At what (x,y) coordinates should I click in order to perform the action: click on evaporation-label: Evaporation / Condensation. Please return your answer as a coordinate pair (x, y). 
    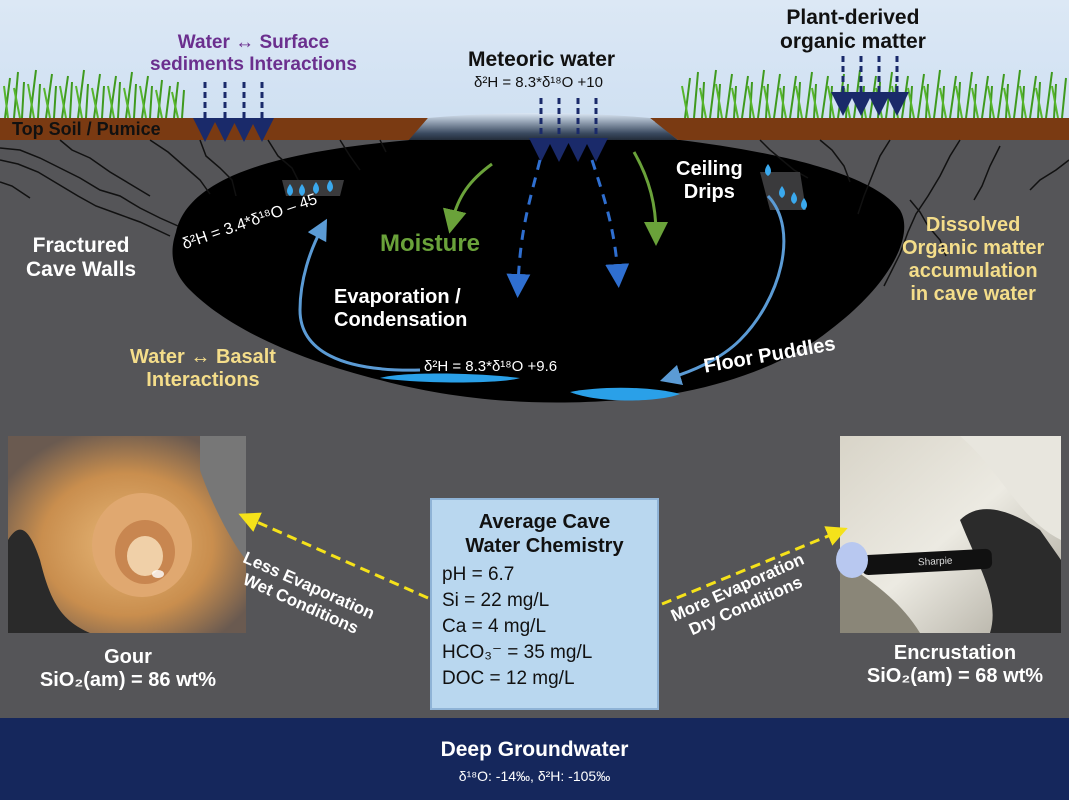
    Looking at the image, I should click on (400, 309).